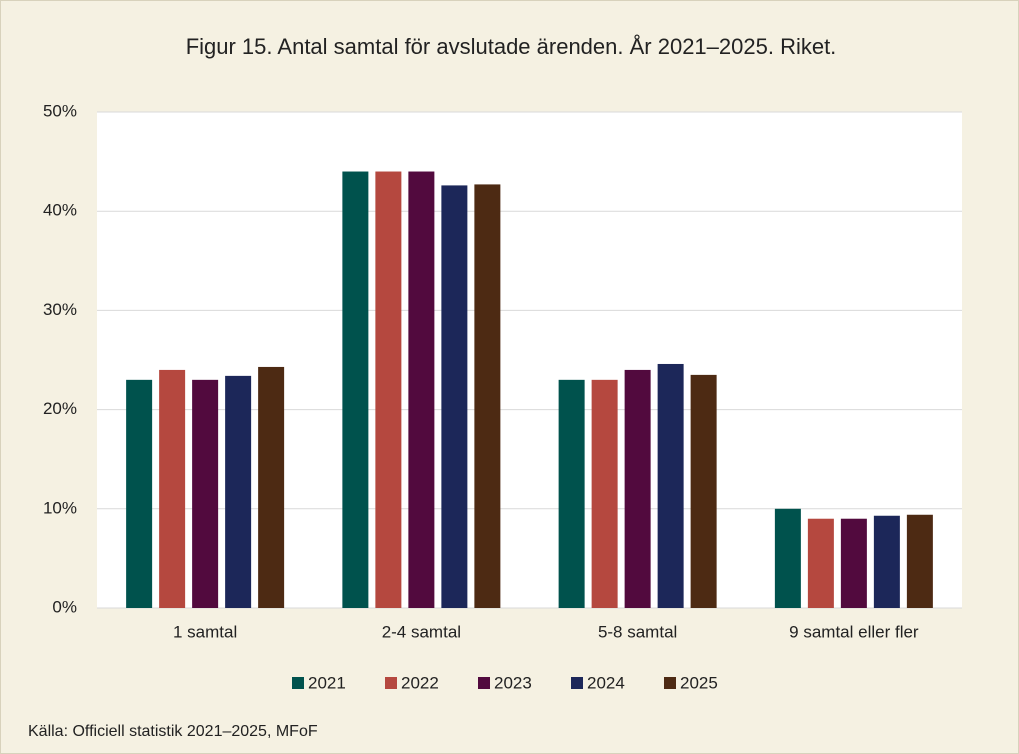 The width and height of the screenshot is (1019, 754). I want to click on legend-label: 2021, so click(327, 682).